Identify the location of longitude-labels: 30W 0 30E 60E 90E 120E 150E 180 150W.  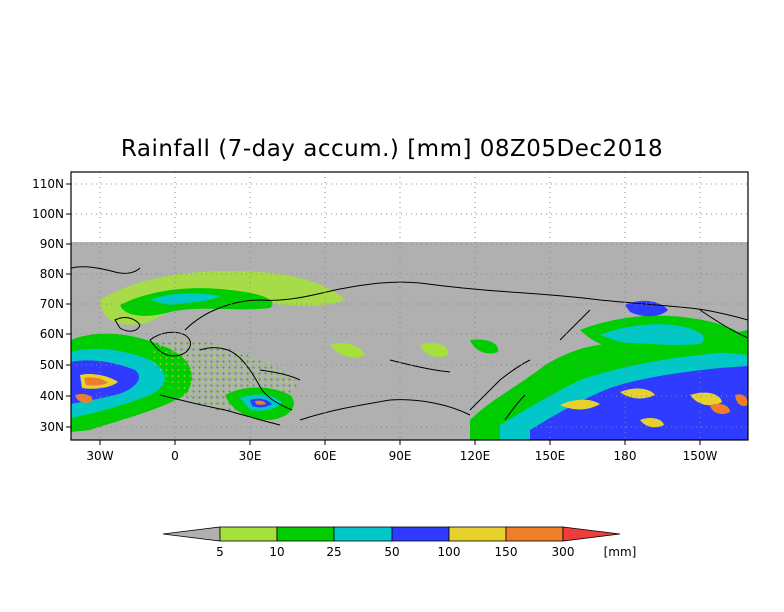
(401, 456).